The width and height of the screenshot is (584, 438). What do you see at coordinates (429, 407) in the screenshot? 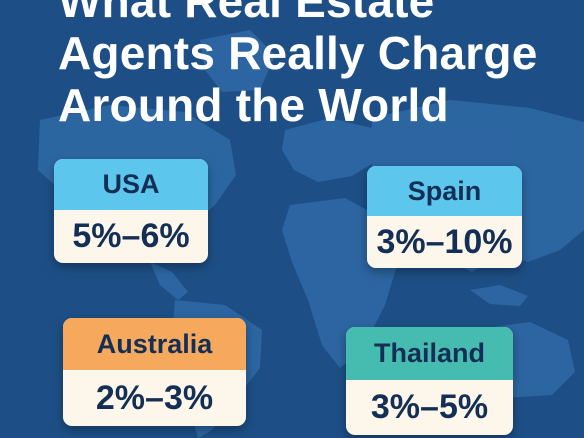
I see `card-thailand-rate: 3%–5%` at bounding box center [429, 407].